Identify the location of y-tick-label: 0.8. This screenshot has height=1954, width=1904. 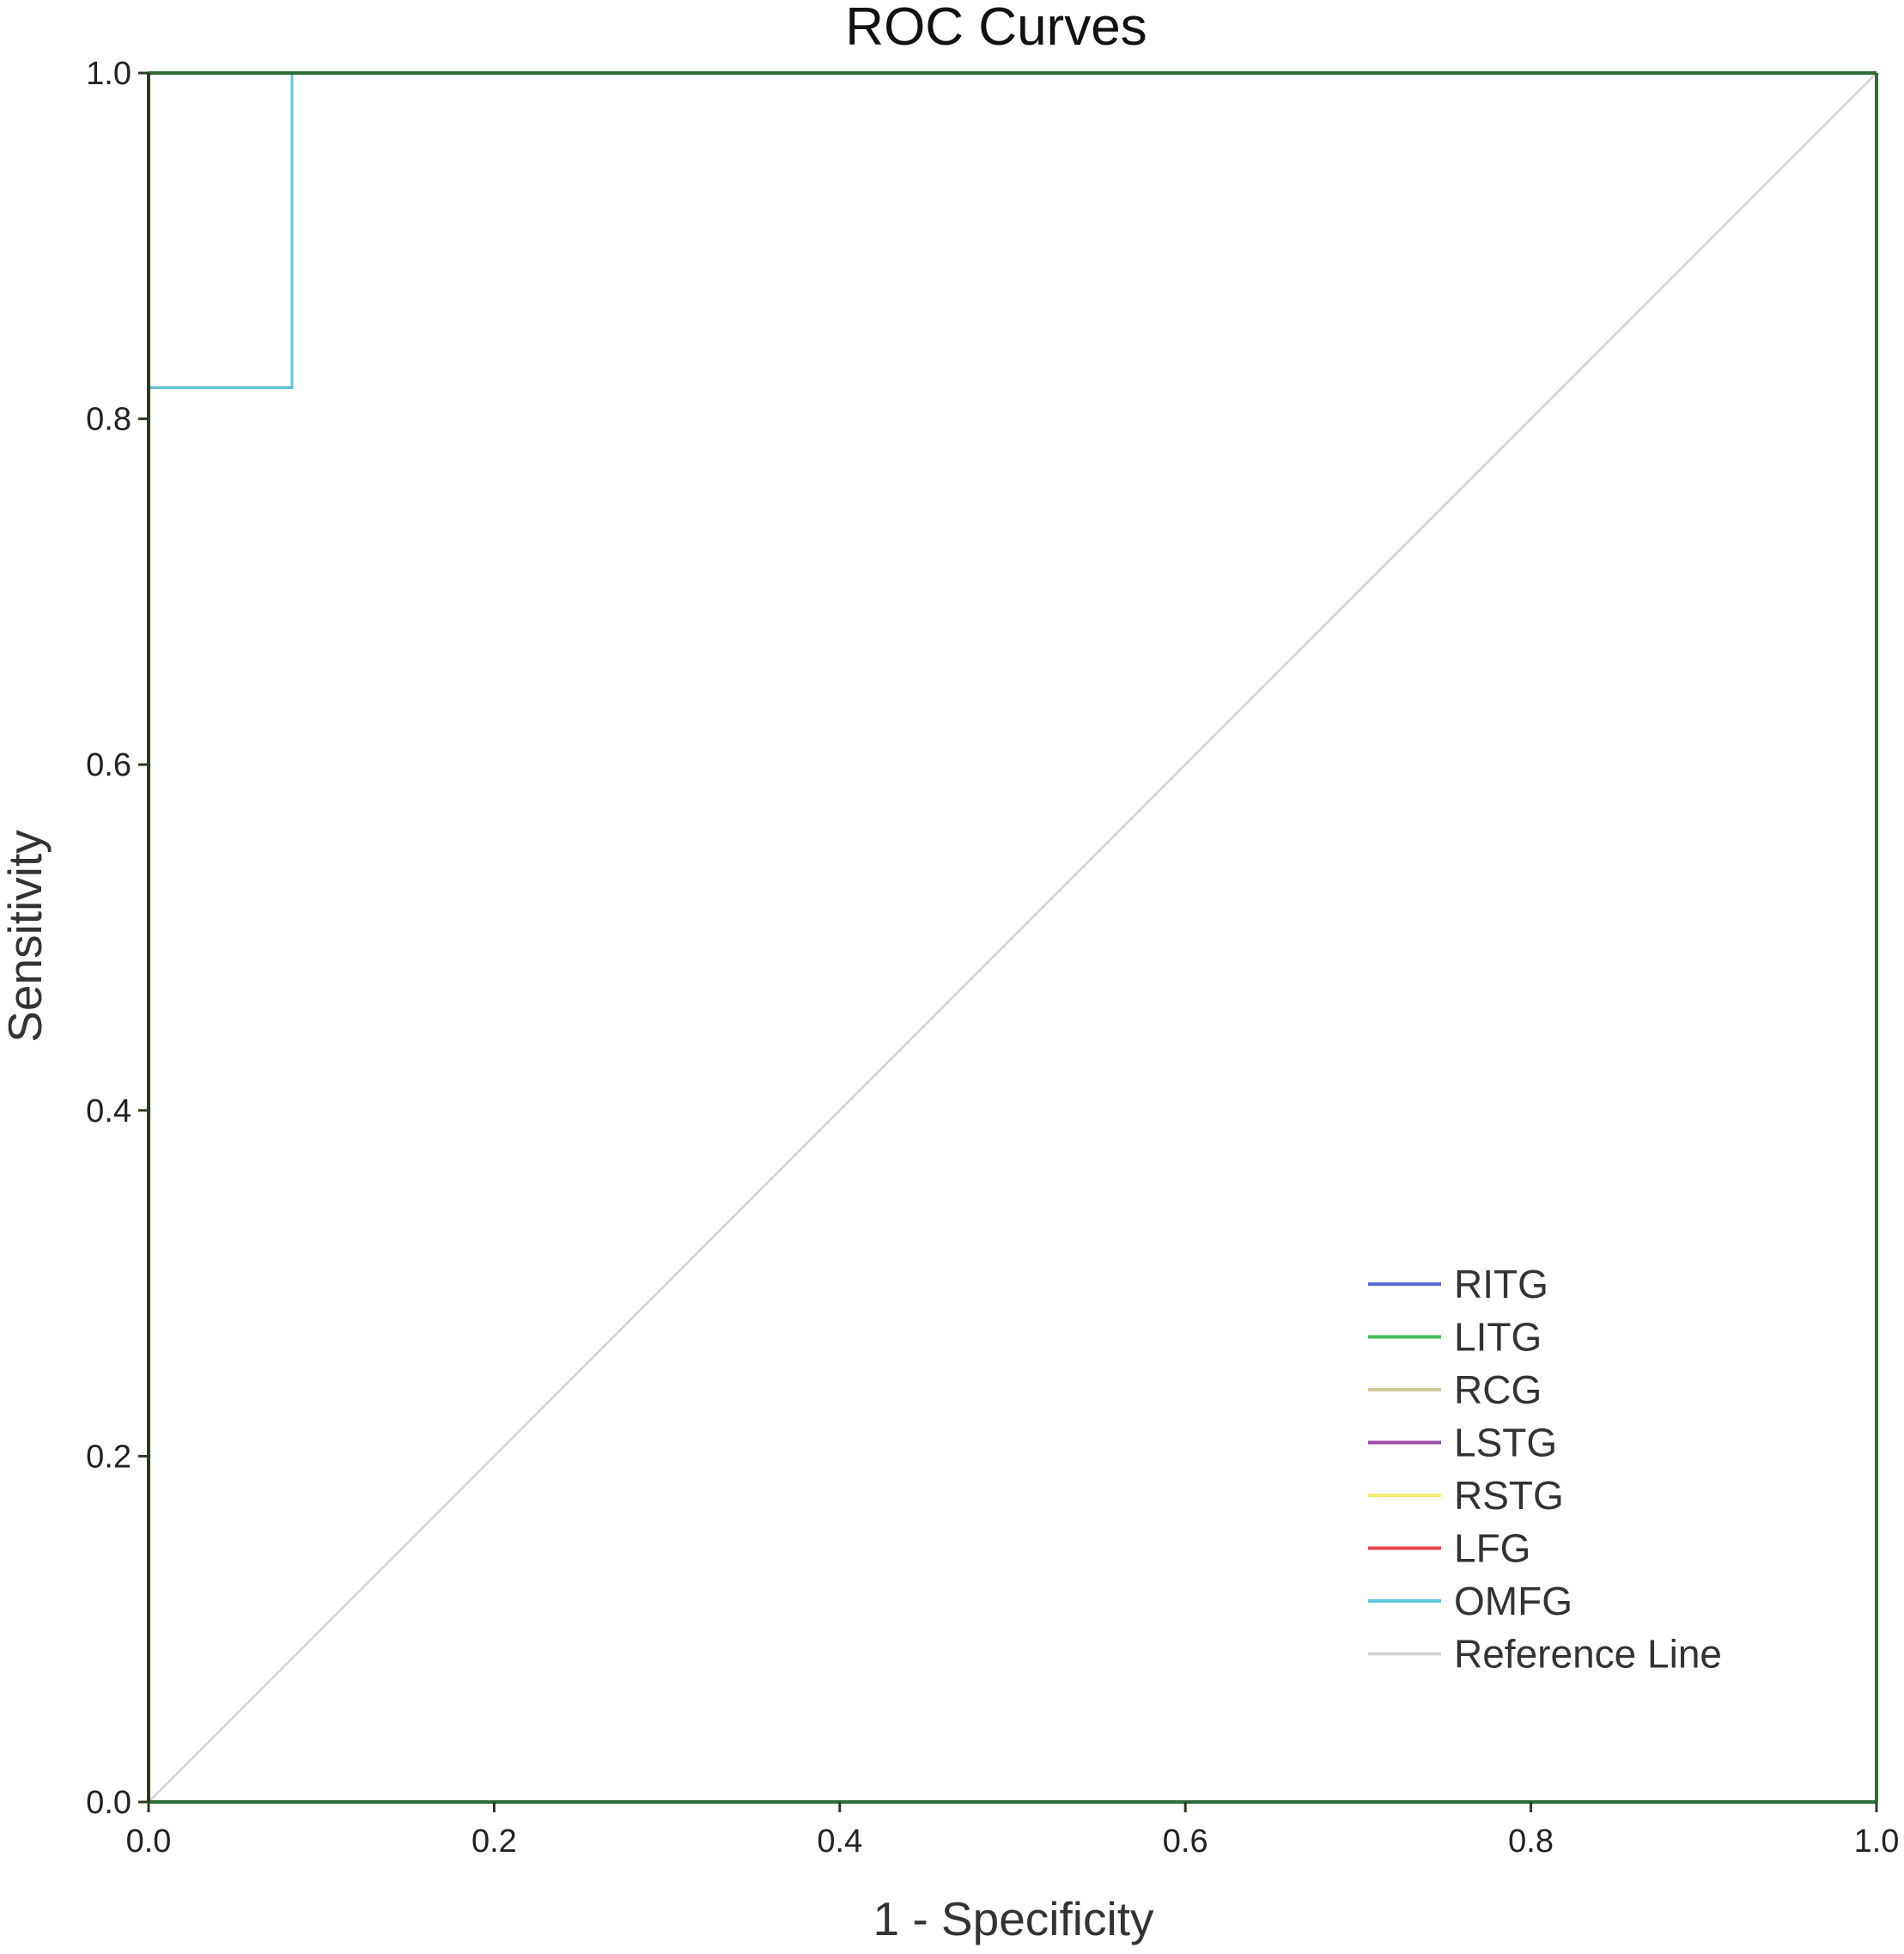
(108, 420).